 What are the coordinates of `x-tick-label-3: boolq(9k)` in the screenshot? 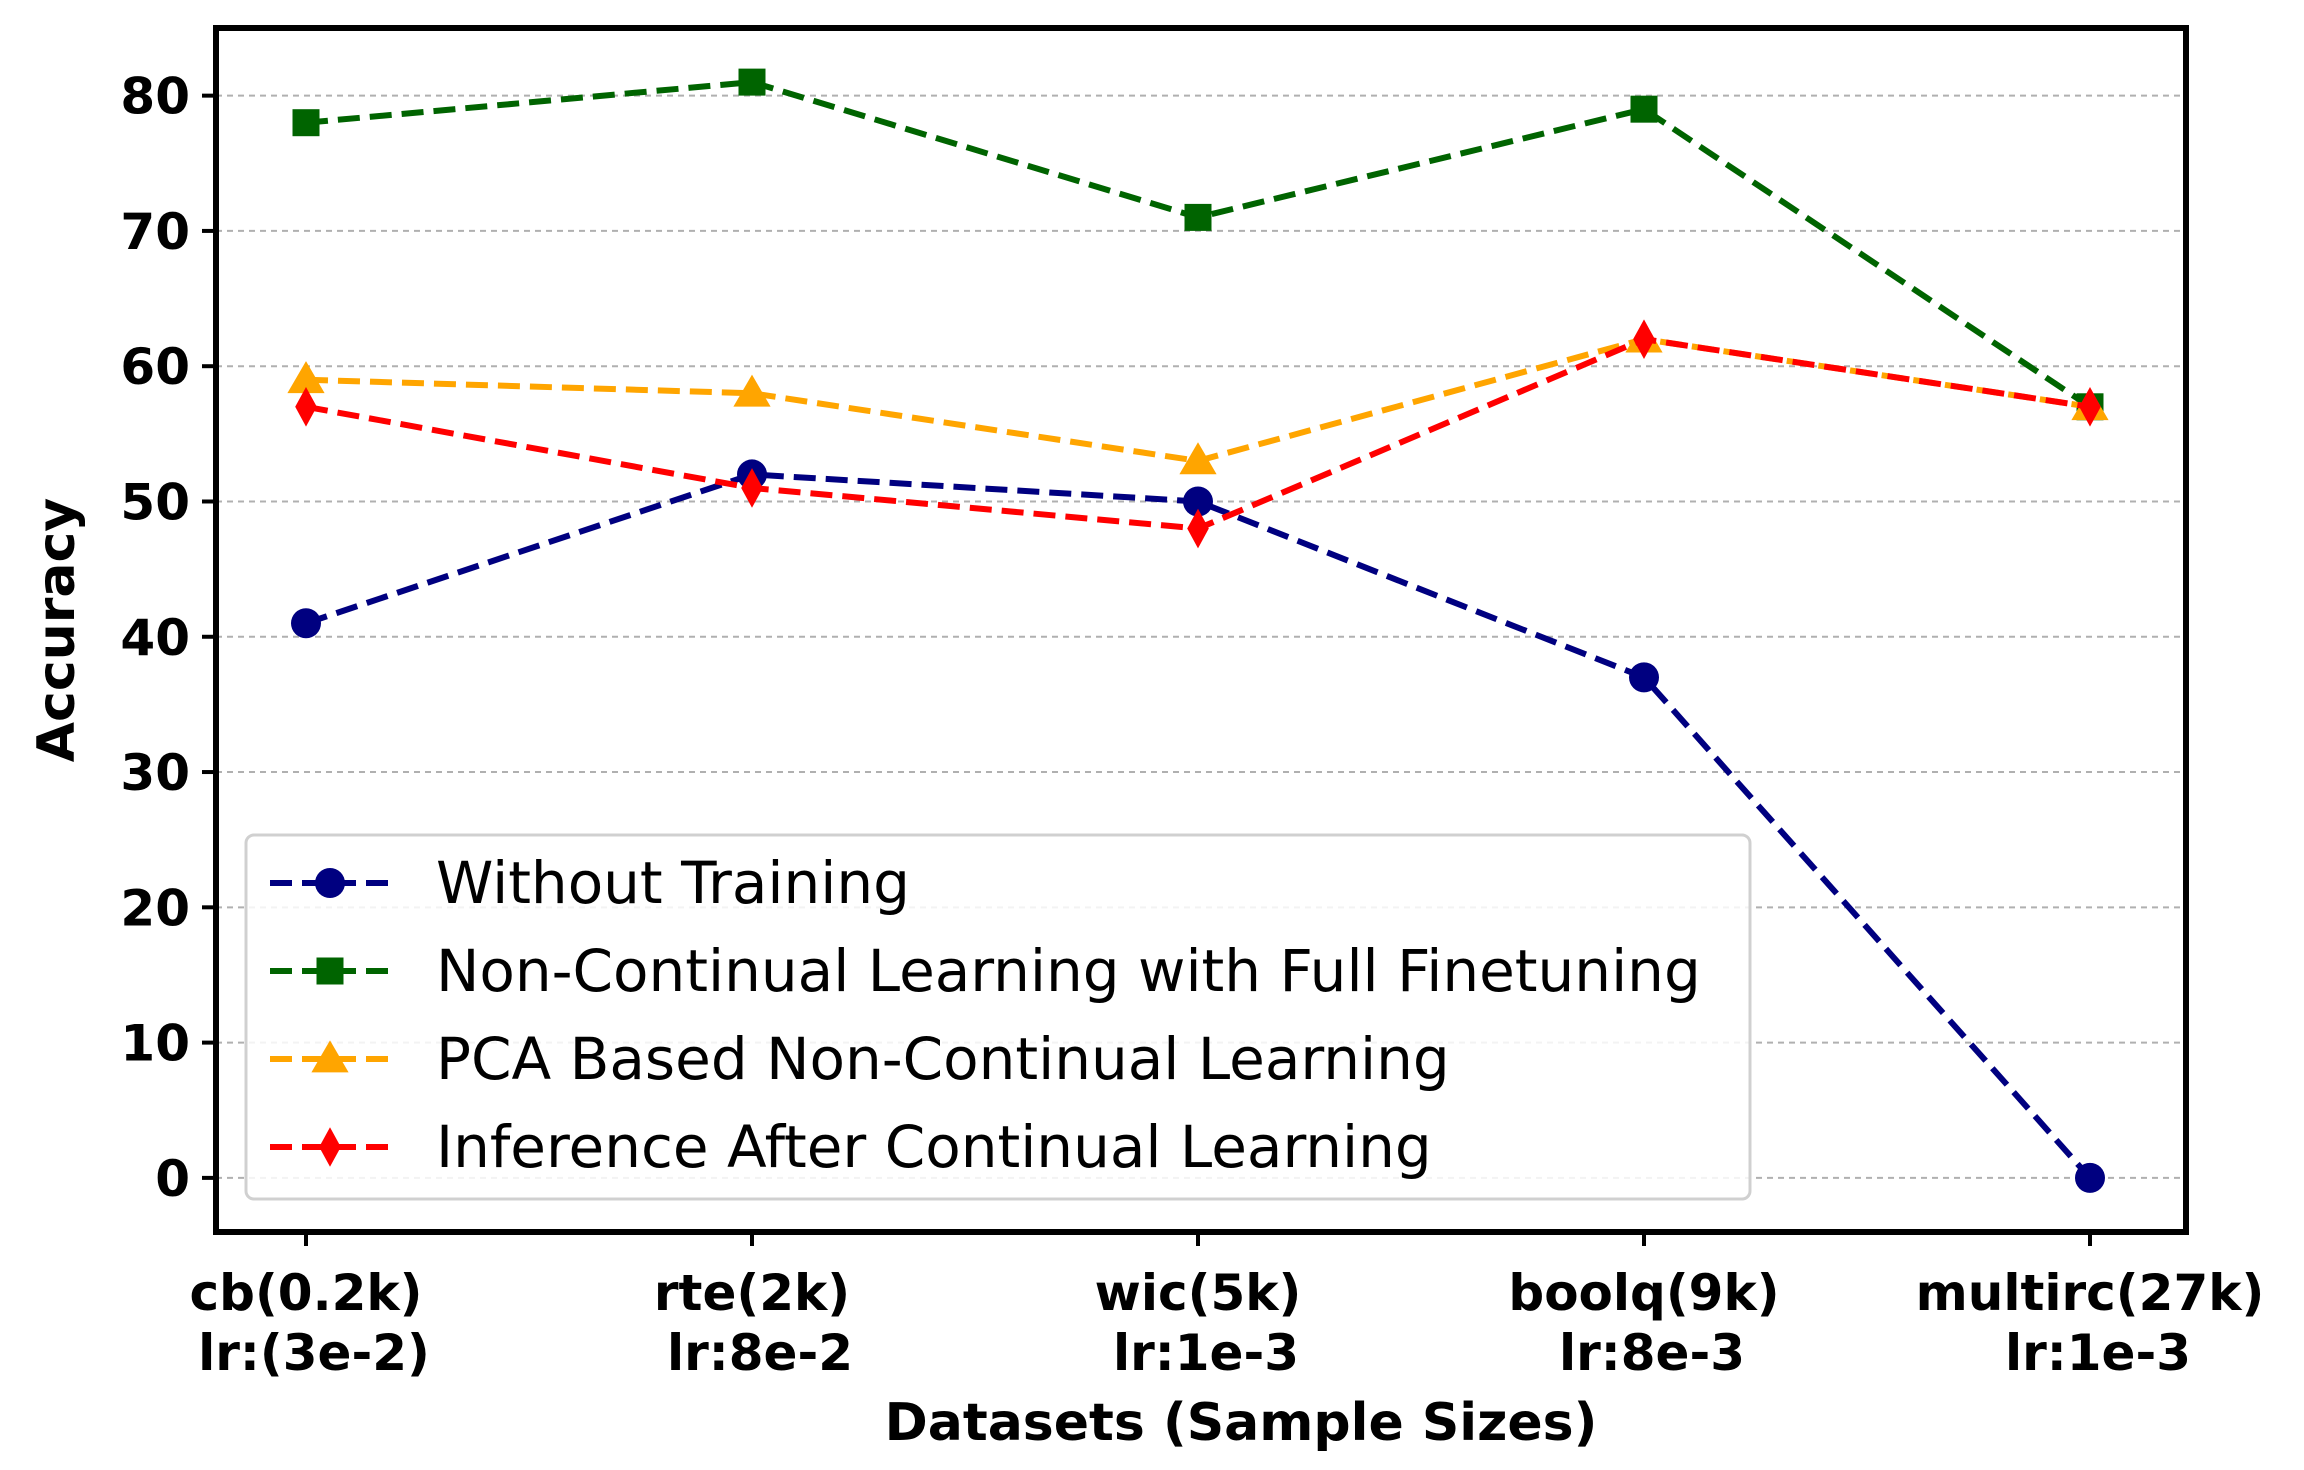 It's located at (1643, 1293).